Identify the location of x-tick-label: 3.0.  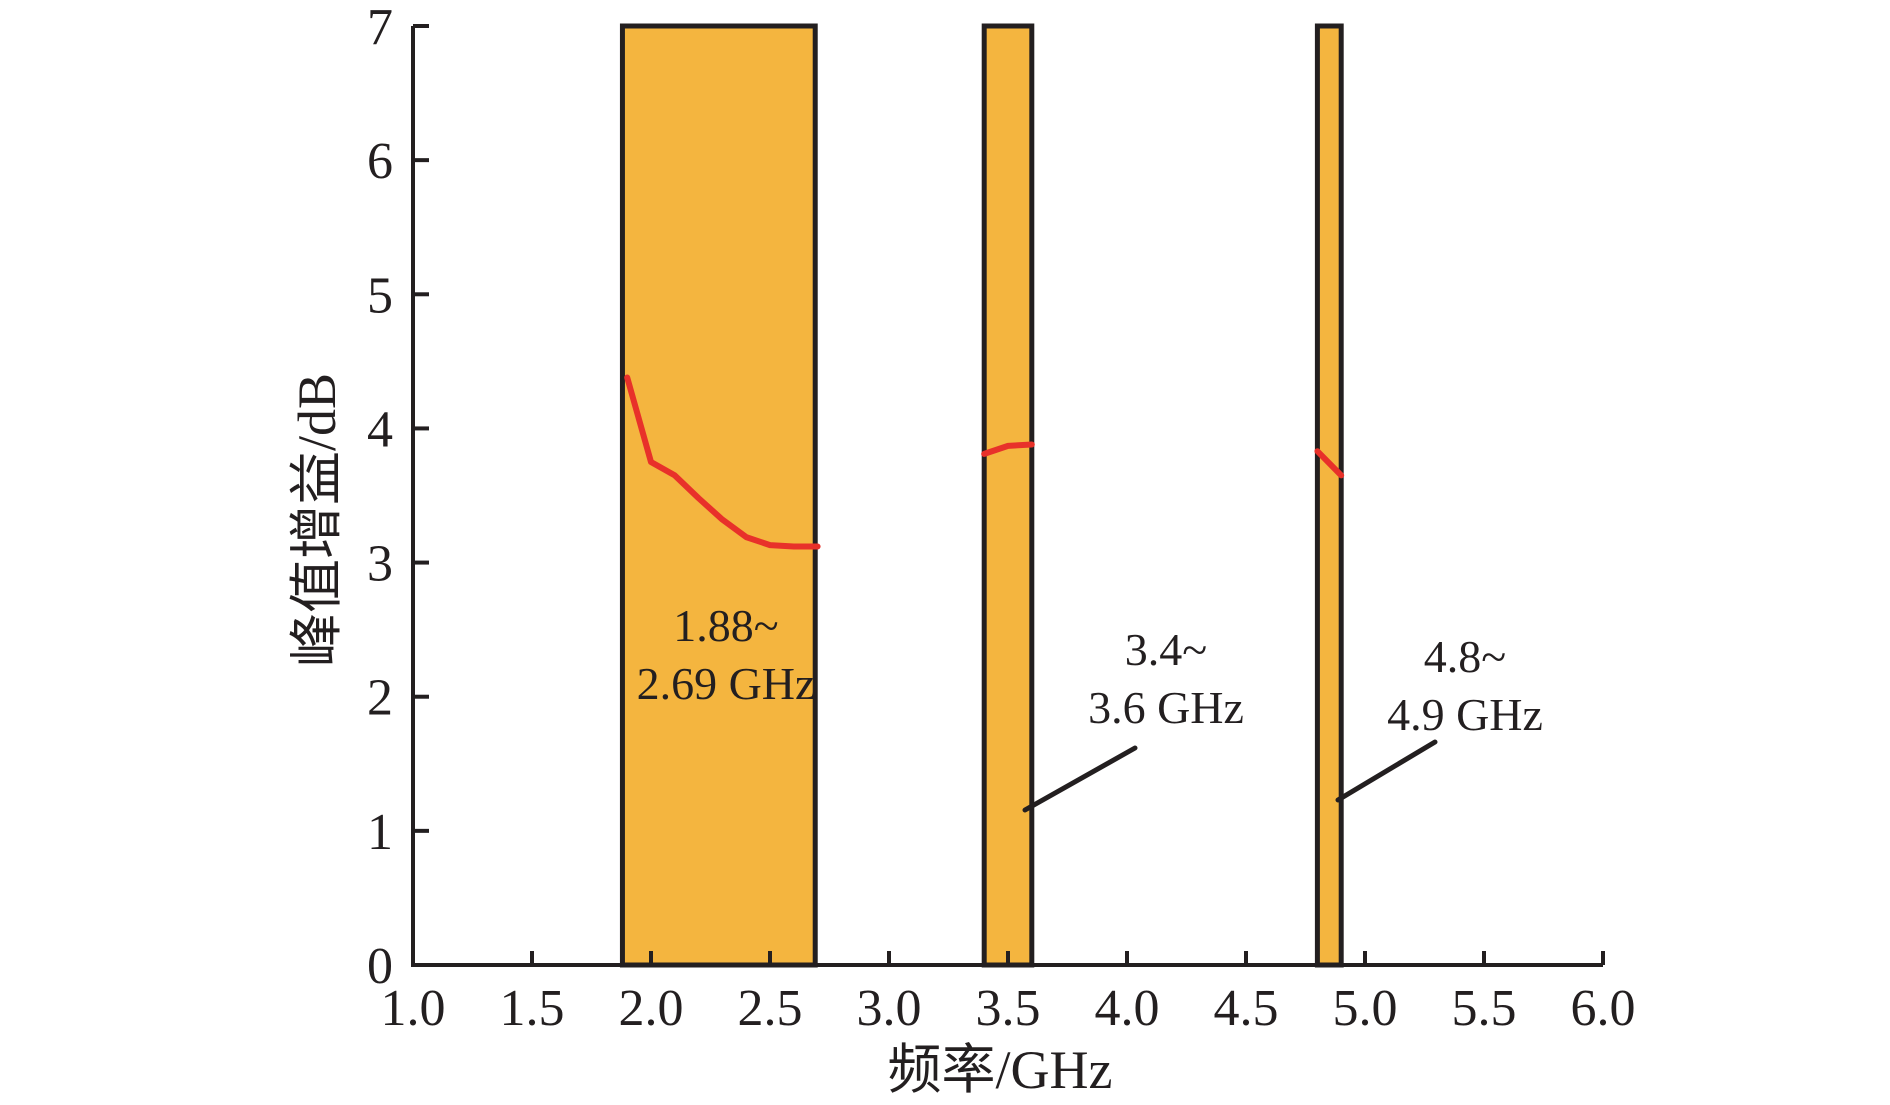
(889, 1008).